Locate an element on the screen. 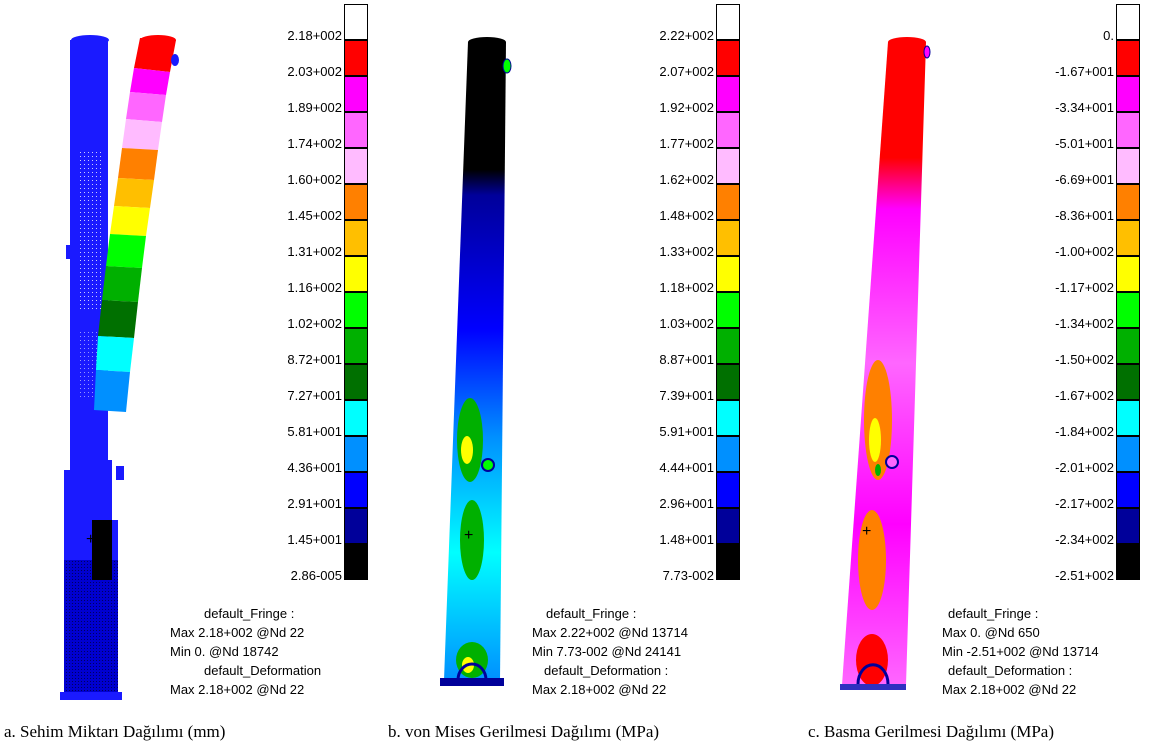 This screenshot has width=1166, height=751. compressive-tower is located at coordinates (884, 363).